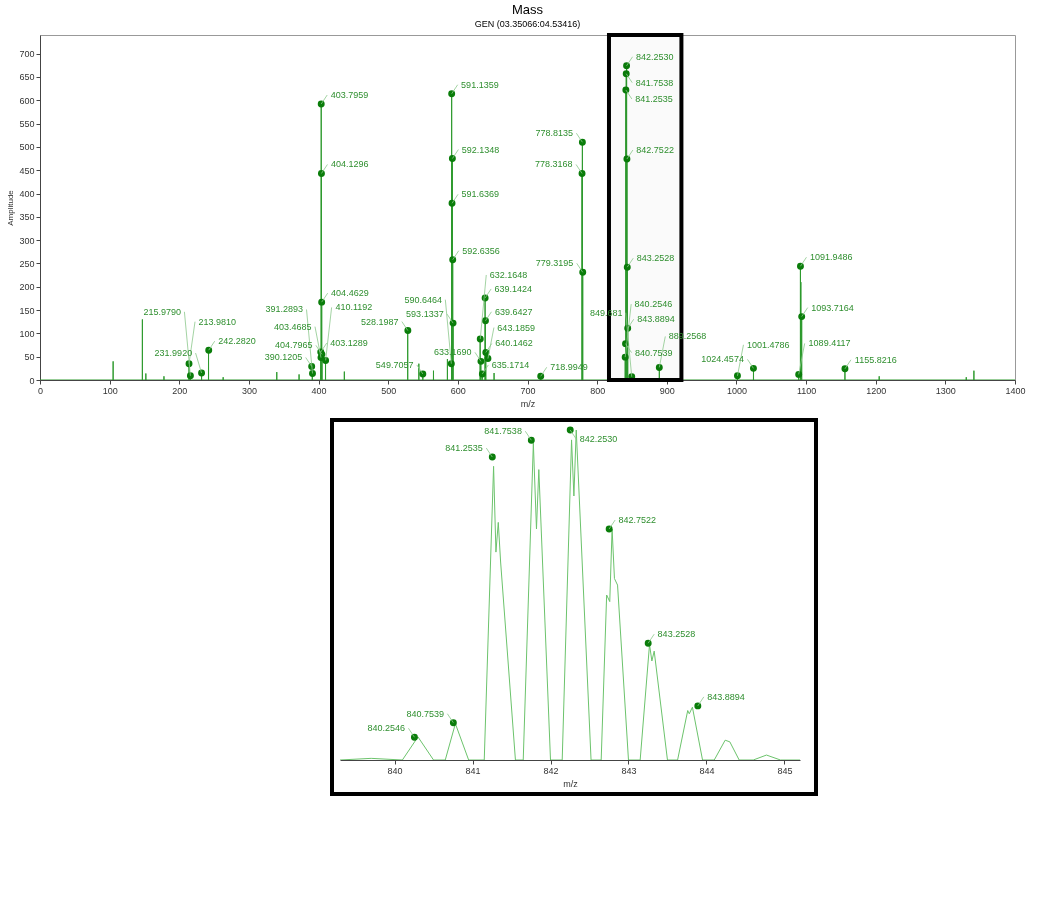  Describe the element at coordinates (354, 307) in the screenshot. I see `annotation: 410.1192` at that location.